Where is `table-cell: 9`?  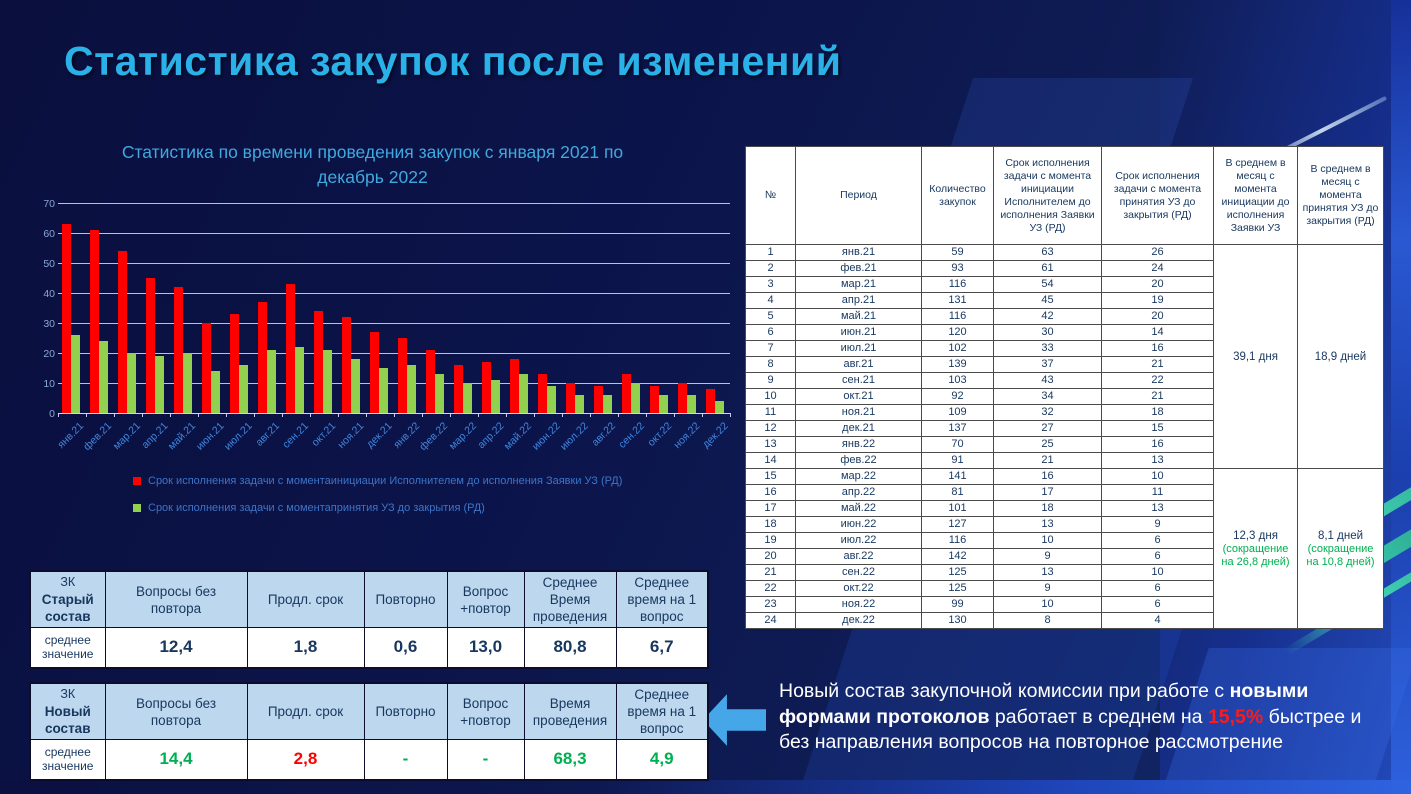
table-cell: 9 is located at coordinates (1047, 588).